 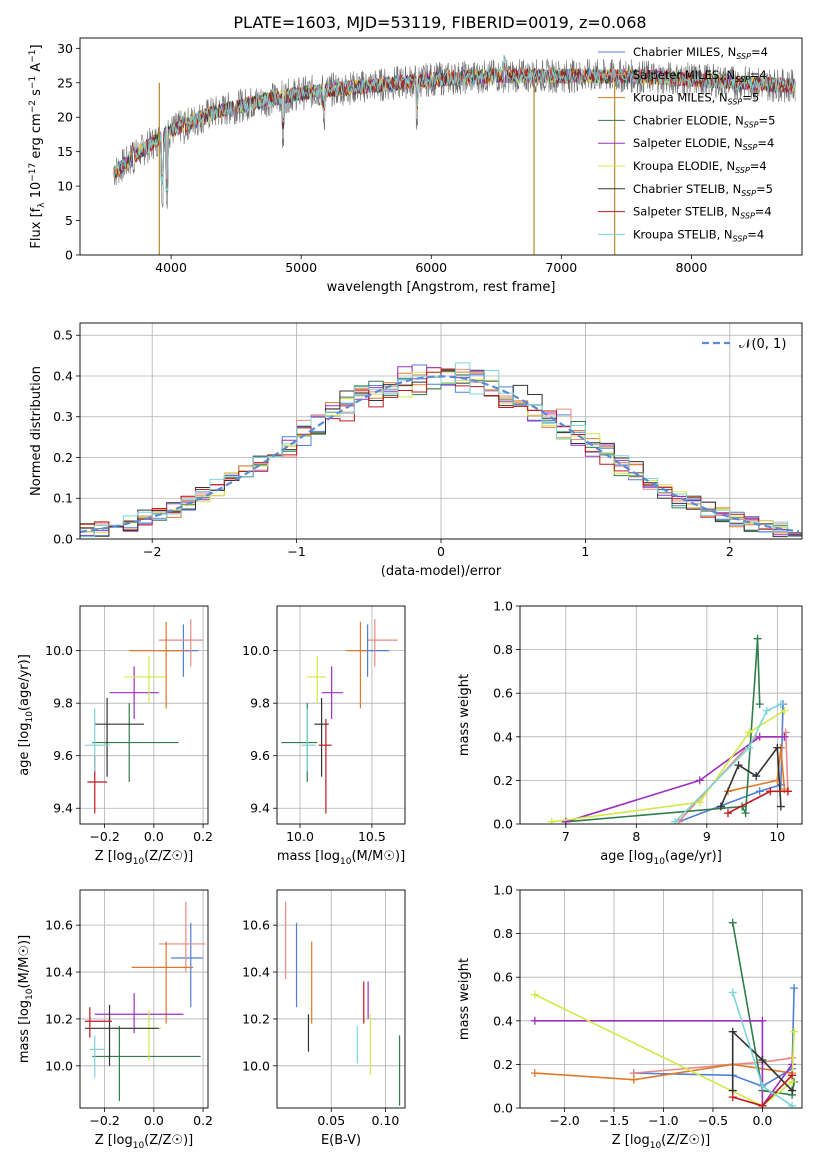 What do you see at coordinates (564, 1120) in the screenshot?
I see `x-tick-label: −2.0` at bounding box center [564, 1120].